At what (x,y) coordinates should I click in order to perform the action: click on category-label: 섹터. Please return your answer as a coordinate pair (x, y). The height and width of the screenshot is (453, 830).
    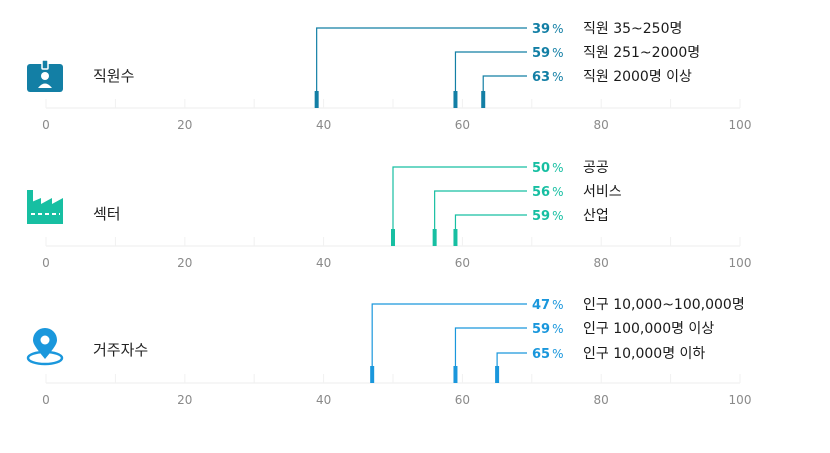
    Looking at the image, I should click on (107, 214).